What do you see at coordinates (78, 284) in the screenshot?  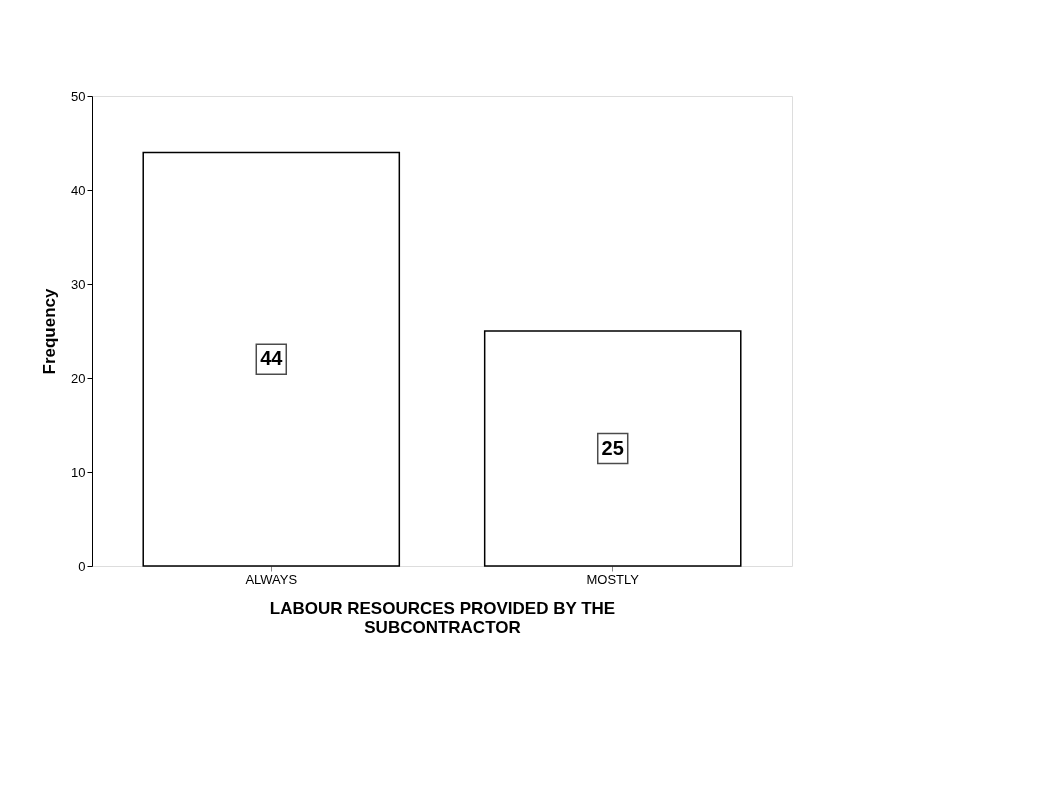 I see `y-tick-label: 30` at bounding box center [78, 284].